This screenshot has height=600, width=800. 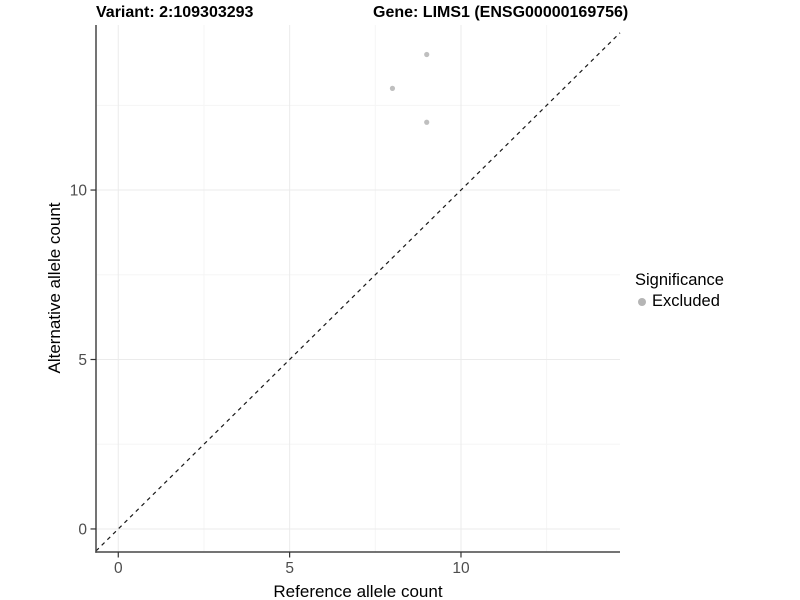 What do you see at coordinates (679, 280) in the screenshot?
I see `legend-title: Significance` at bounding box center [679, 280].